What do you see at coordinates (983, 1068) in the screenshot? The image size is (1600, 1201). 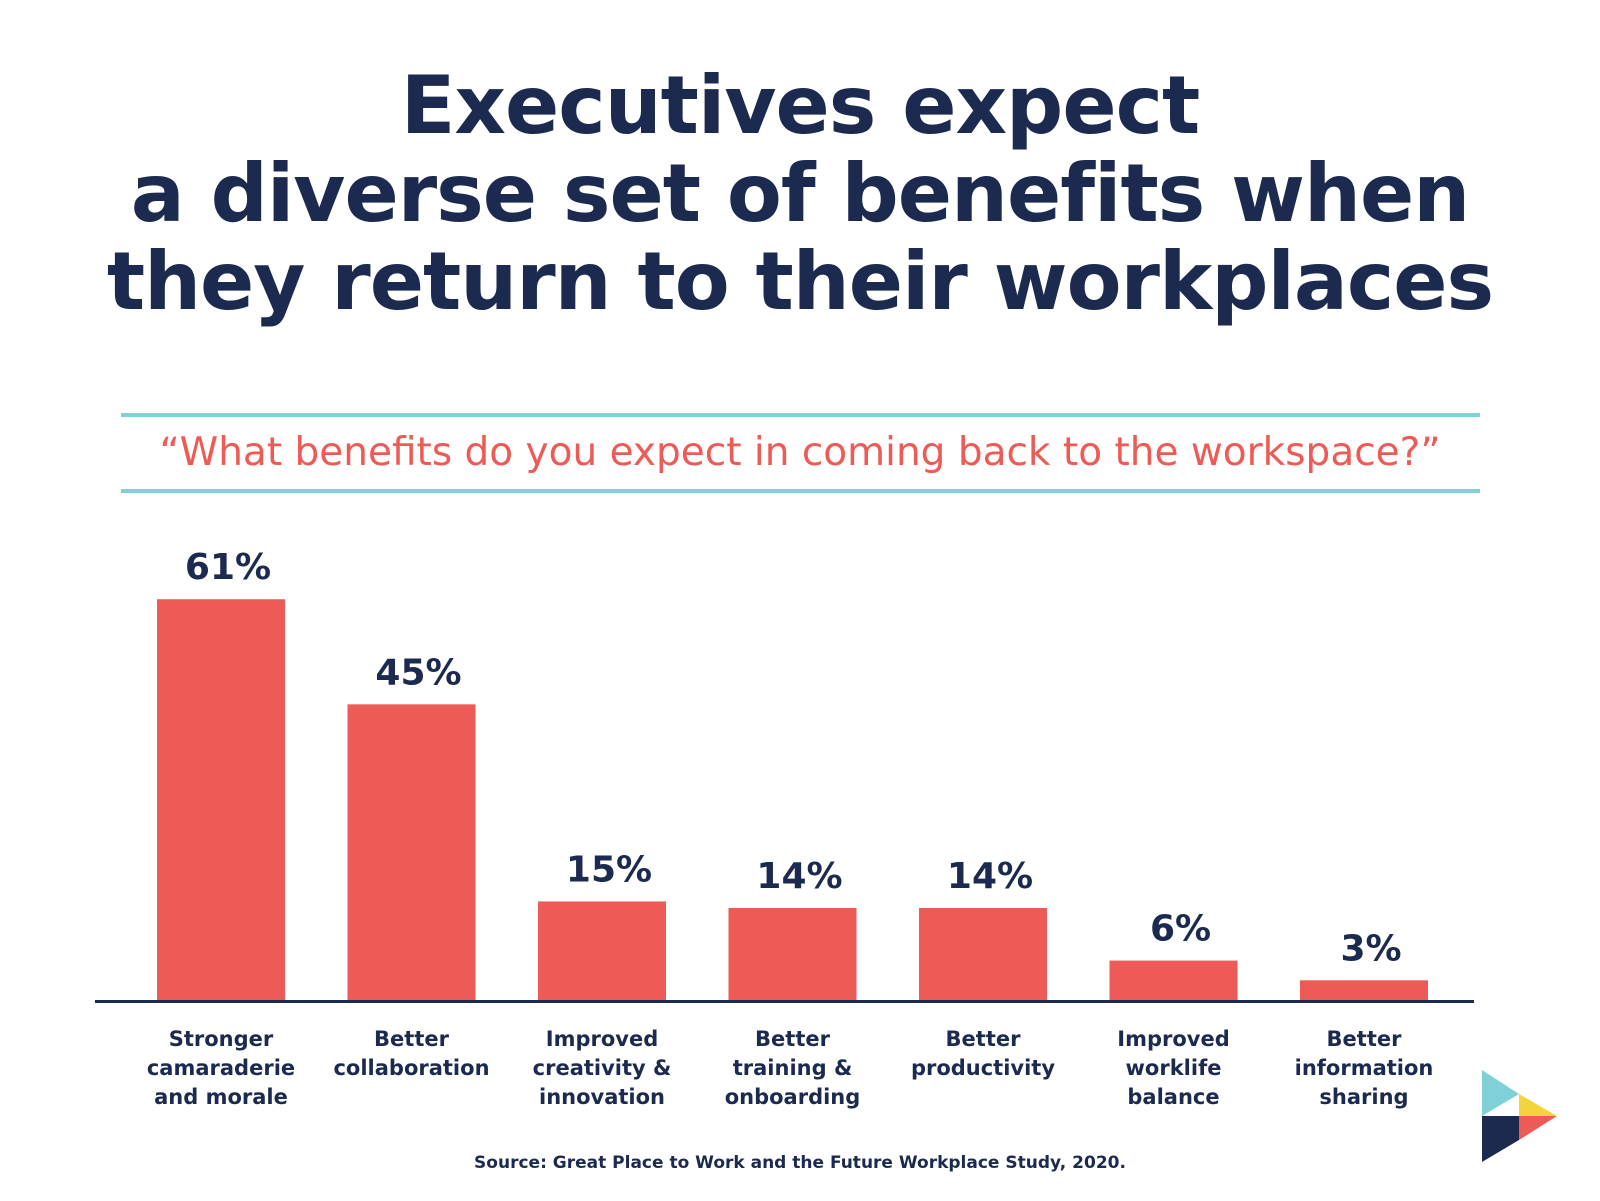 I see `category-label-4-line-1: productivity` at bounding box center [983, 1068].